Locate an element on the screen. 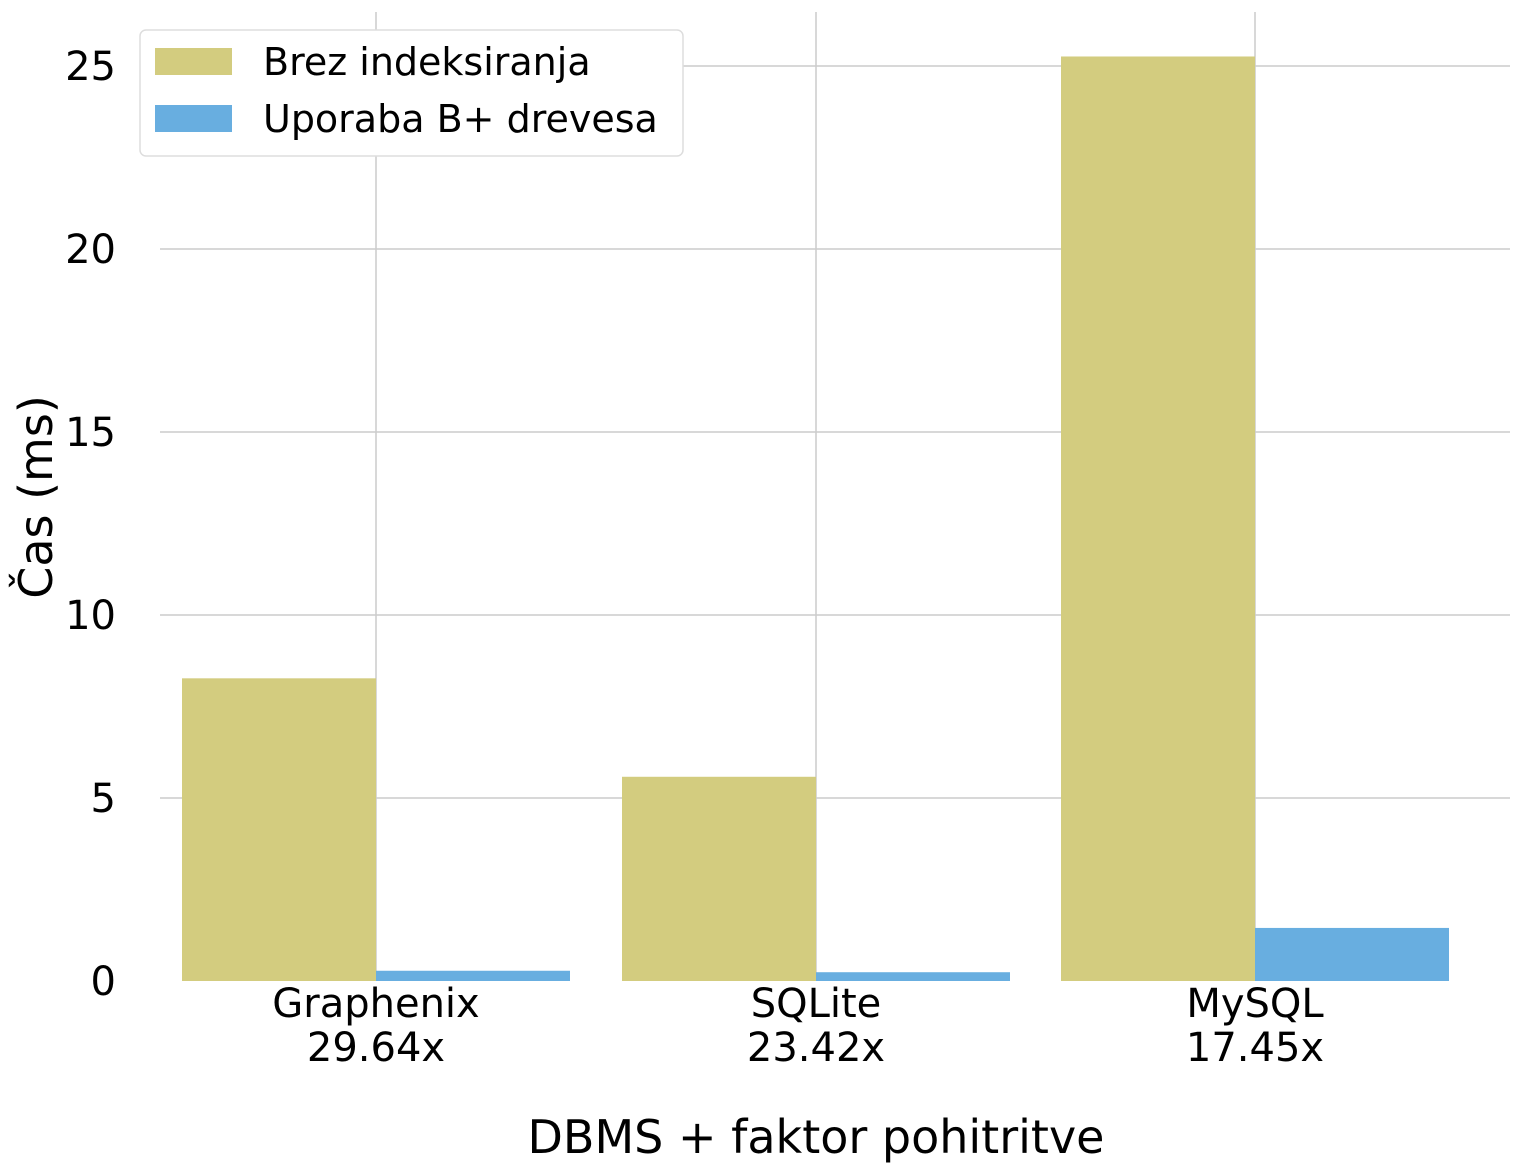 Image resolution: width=1521 pixels, height=1173 pixels. x-category-sublabel-1: 23.42x is located at coordinates (816, 1048).